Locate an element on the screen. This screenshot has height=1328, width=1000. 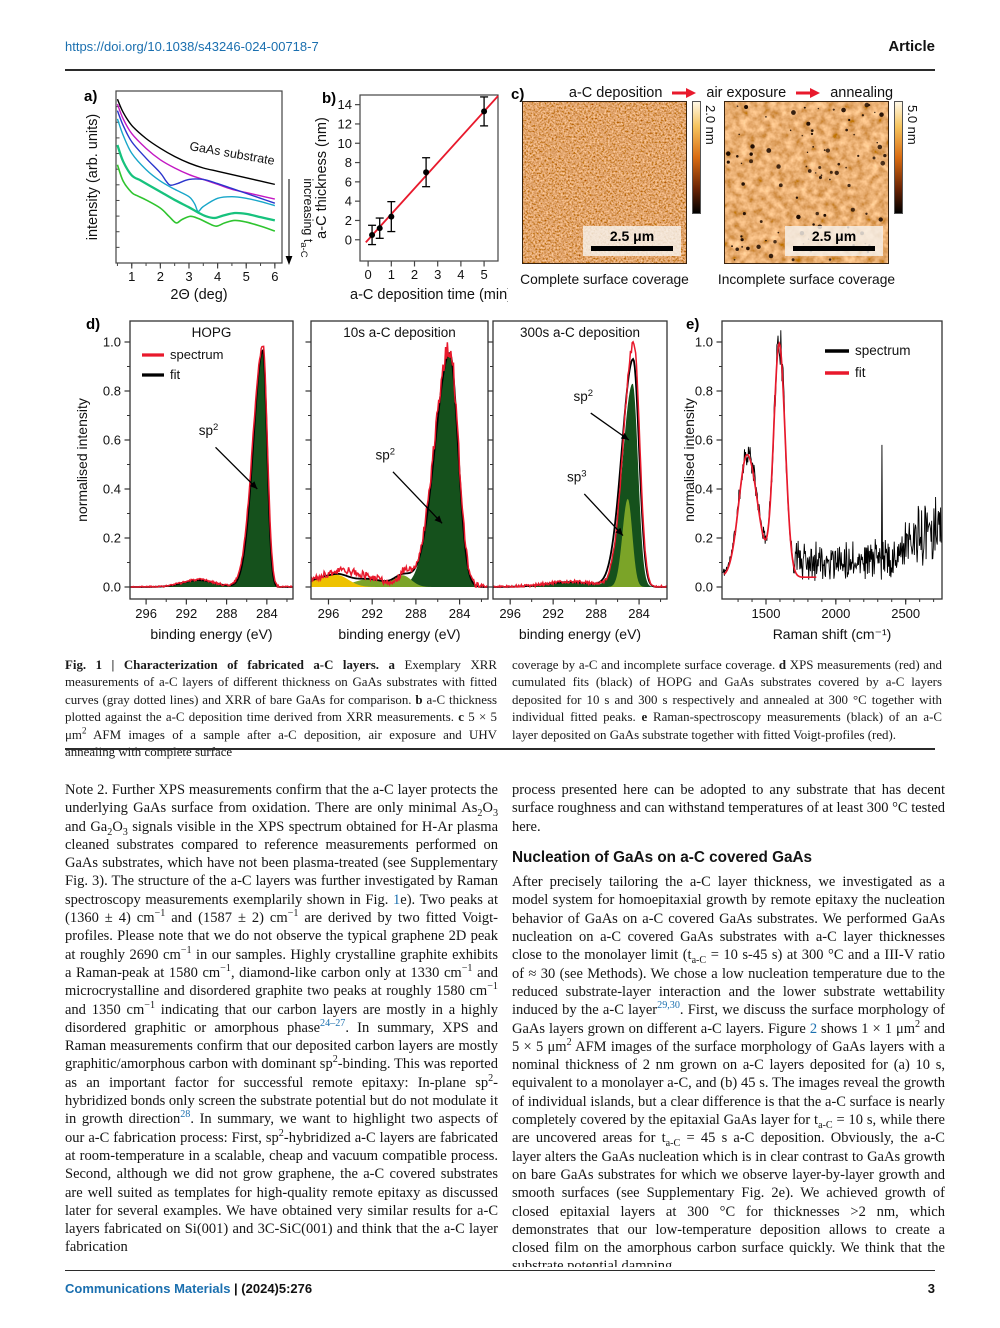
footer: Communications Materials | (2024)5:276 3 is located at coordinates (500, 1288).